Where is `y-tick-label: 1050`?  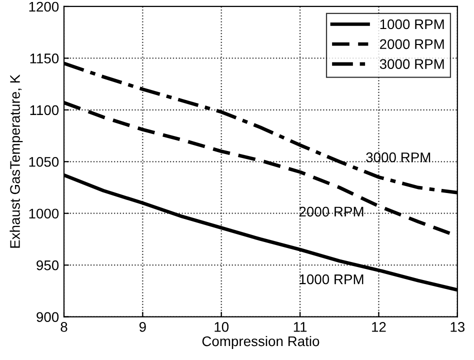 y-tick-label: 1050 is located at coordinates (44, 161).